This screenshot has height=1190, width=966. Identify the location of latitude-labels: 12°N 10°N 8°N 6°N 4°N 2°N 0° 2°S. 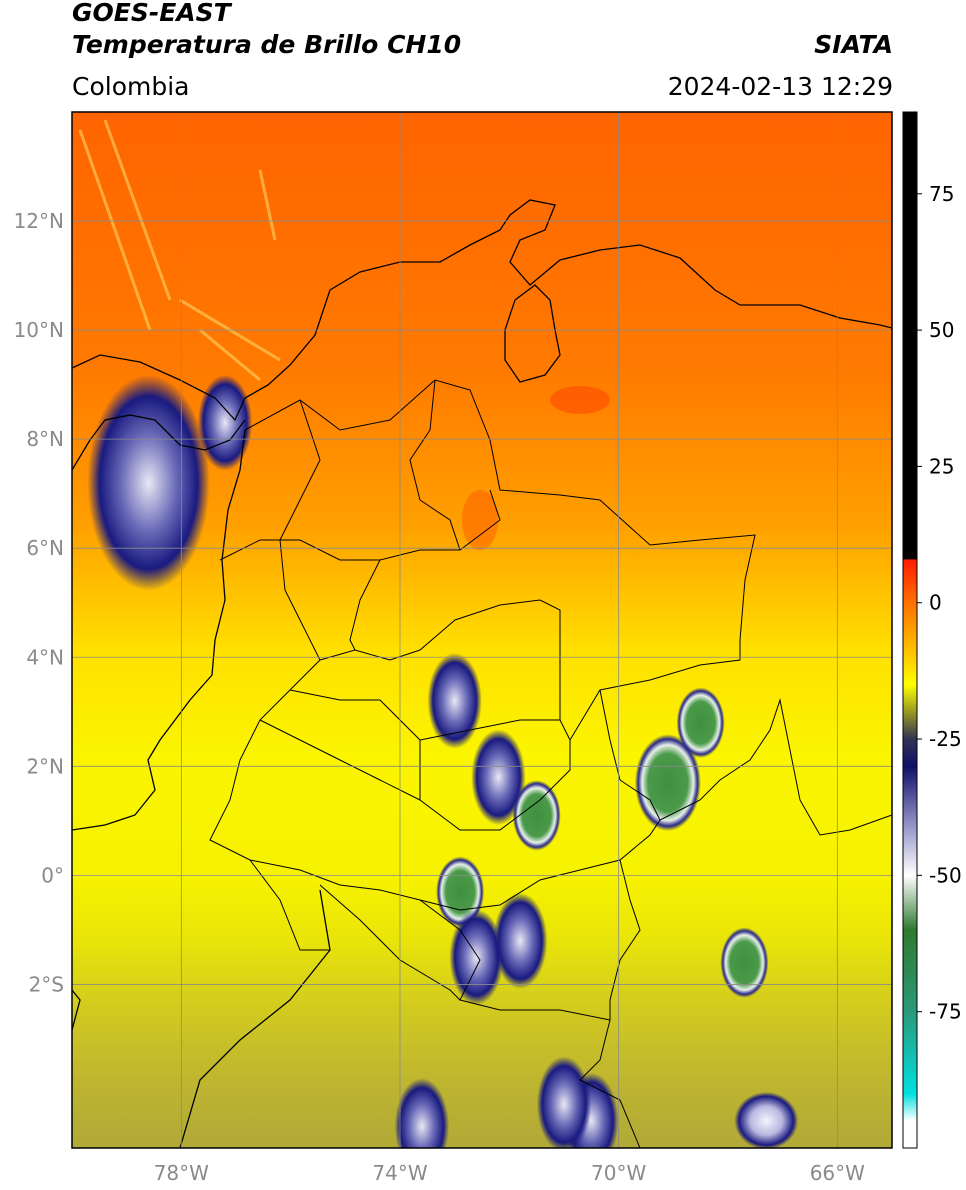
(39, 602).